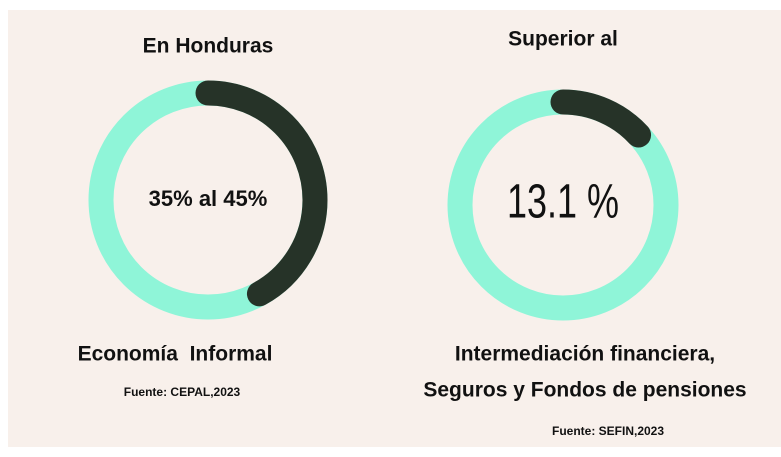 This screenshot has width=781, height=457. What do you see at coordinates (563, 201) in the screenshot?
I see `center-label: 13.1 %` at bounding box center [563, 201].